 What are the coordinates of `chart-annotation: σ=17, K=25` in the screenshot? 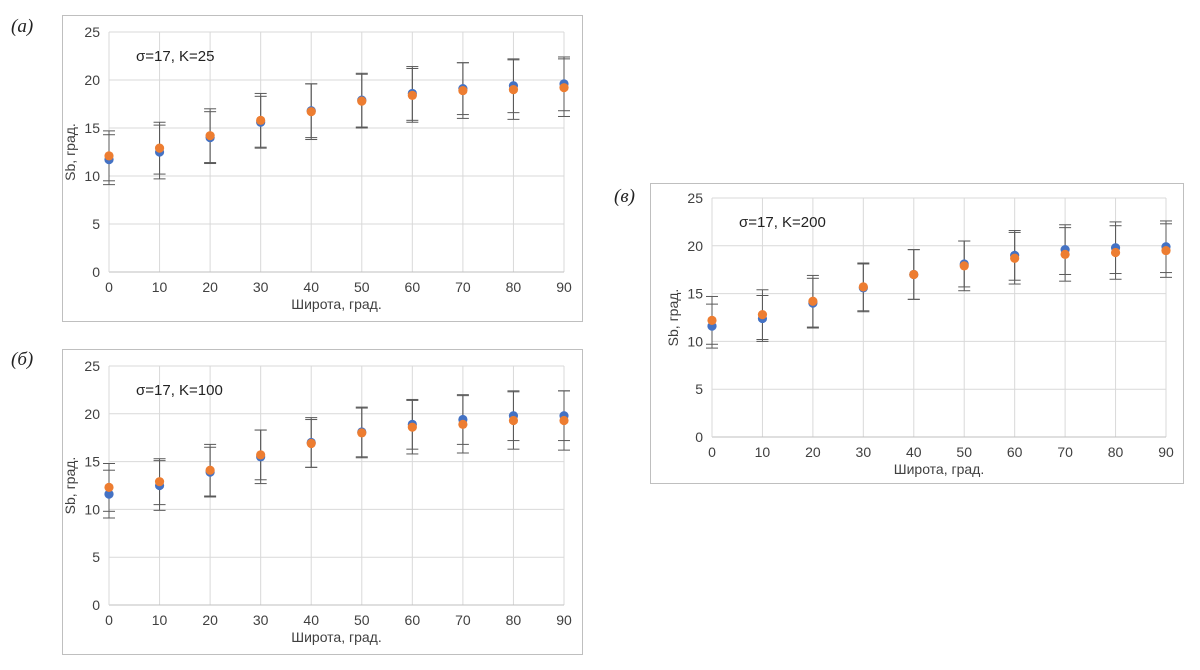 It's located at (175, 56).